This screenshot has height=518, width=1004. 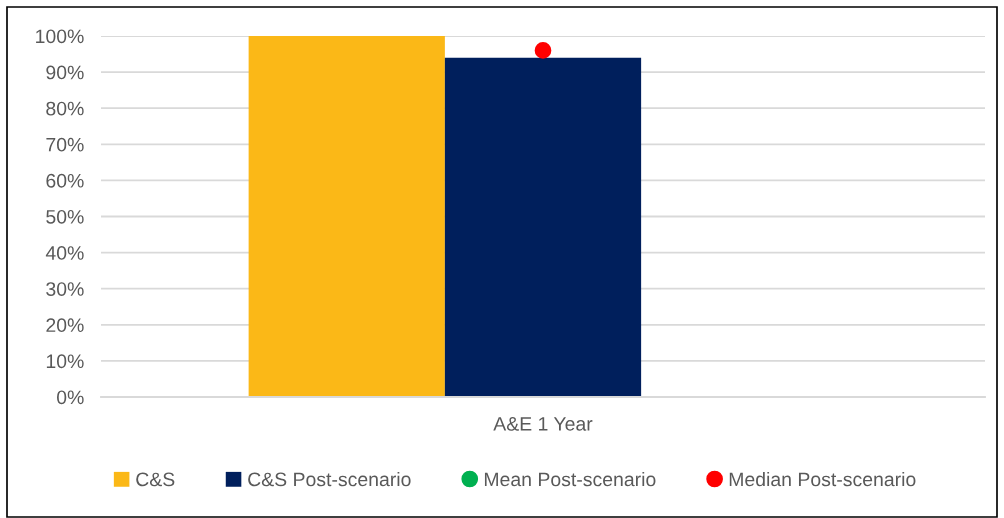 I want to click on legend-label: Mean Post-scenario, so click(x=570, y=479).